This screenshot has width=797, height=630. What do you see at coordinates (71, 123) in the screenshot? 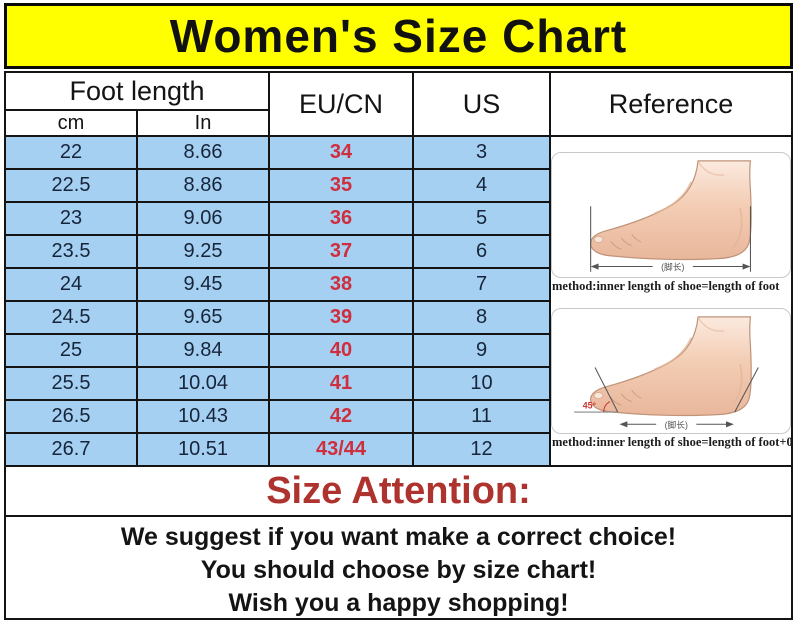
I see `col-header-cm: cm` at bounding box center [71, 123].